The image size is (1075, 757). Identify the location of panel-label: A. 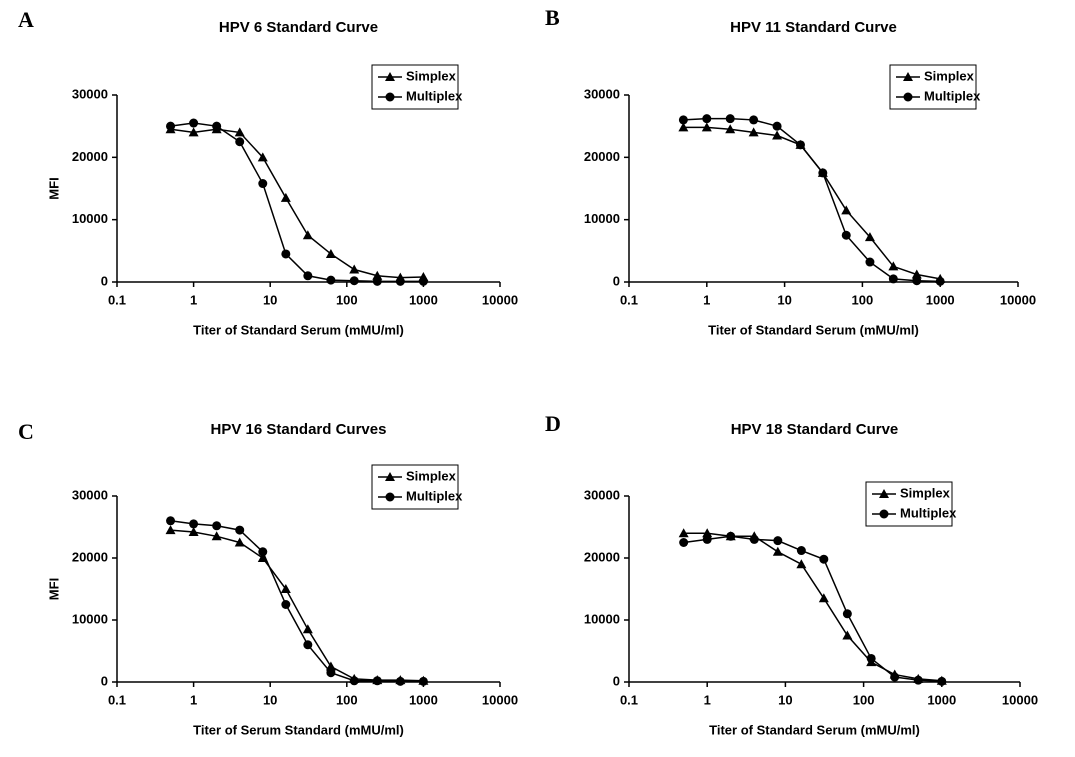
(26, 19).